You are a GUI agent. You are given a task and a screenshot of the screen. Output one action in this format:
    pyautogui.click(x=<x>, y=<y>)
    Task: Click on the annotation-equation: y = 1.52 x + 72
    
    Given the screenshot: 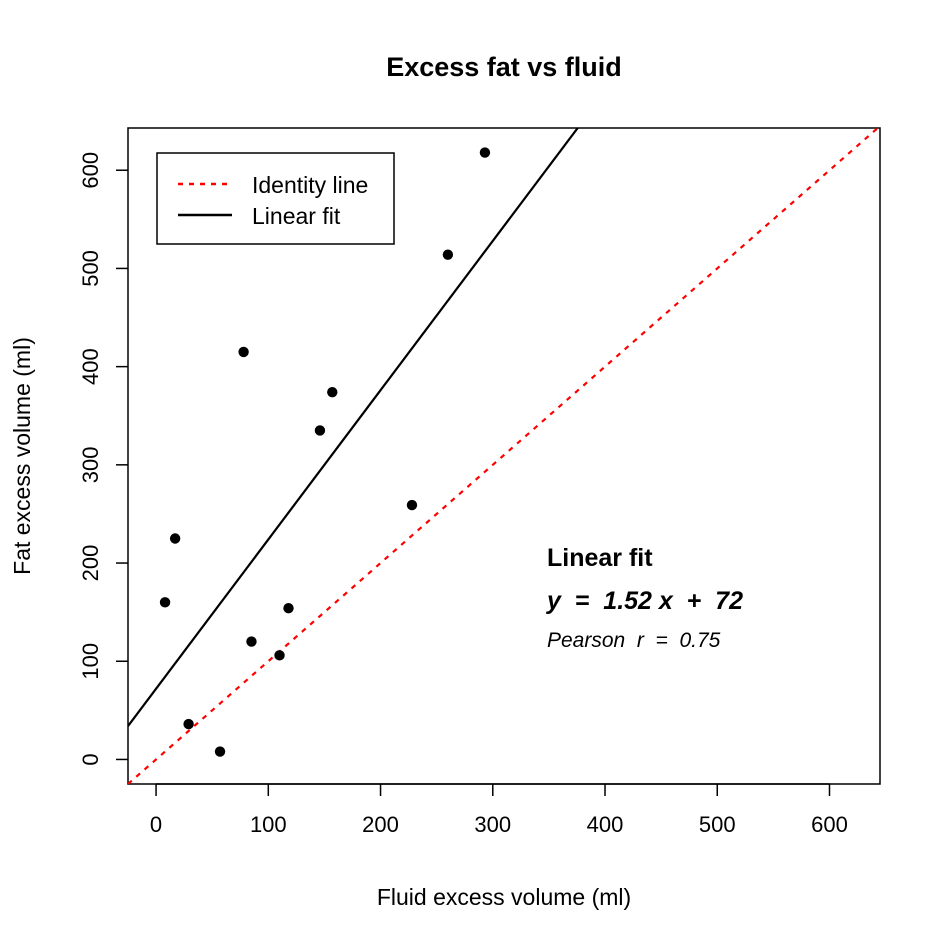 What is the action you would take?
    pyautogui.click(x=644, y=601)
    